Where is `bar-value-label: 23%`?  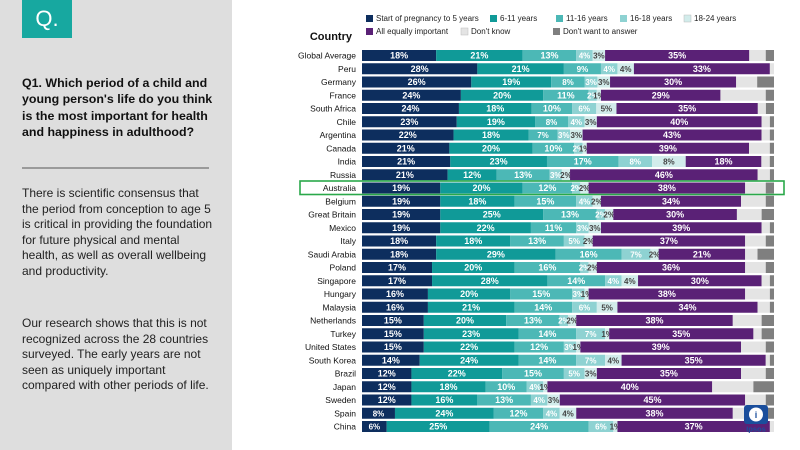
bar-value-label: 23% is located at coordinates (471, 334).